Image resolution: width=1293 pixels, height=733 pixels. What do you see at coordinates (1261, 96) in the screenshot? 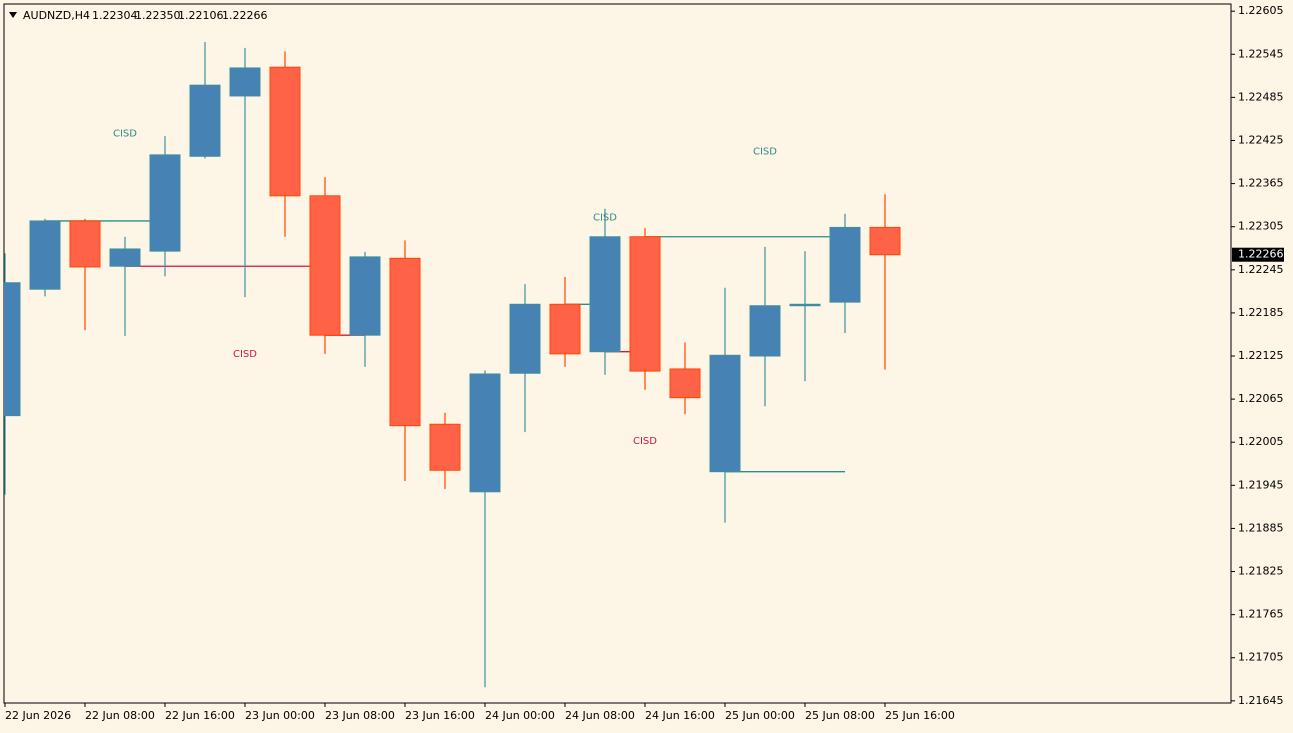
I see `y-tick-label: 1.22485` at bounding box center [1261, 96].